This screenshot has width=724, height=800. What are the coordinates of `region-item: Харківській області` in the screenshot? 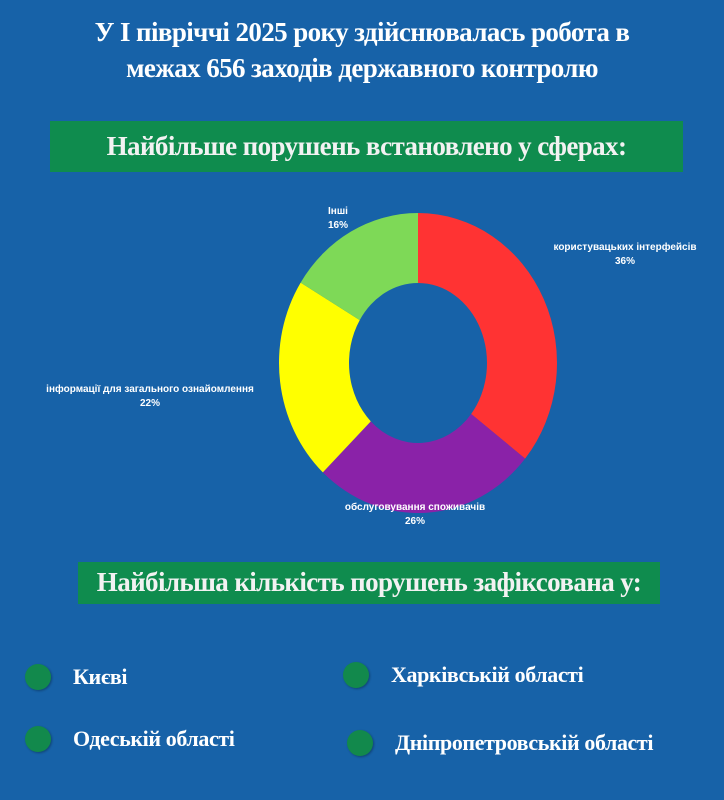 It's located at (463, 675).